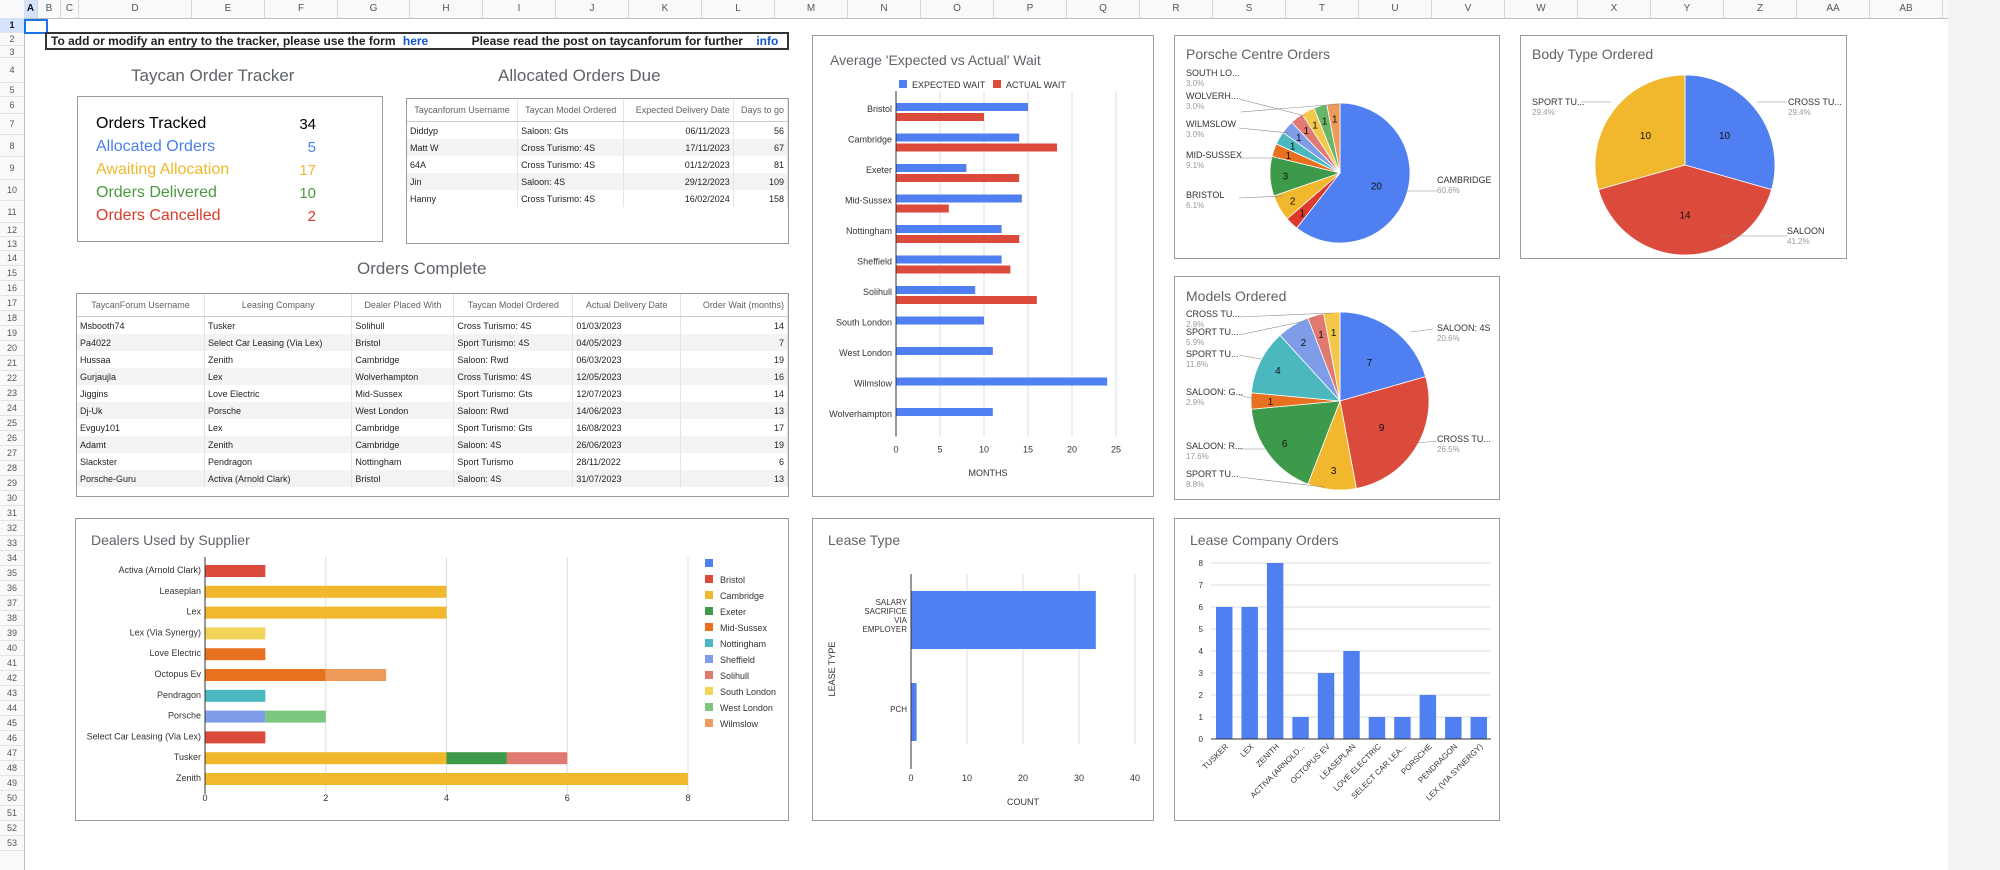 The image size is (2000, 870). I want to click on allocated-row: Jin Saloon: 4S 29/12/2023 109, so click(597, 181).